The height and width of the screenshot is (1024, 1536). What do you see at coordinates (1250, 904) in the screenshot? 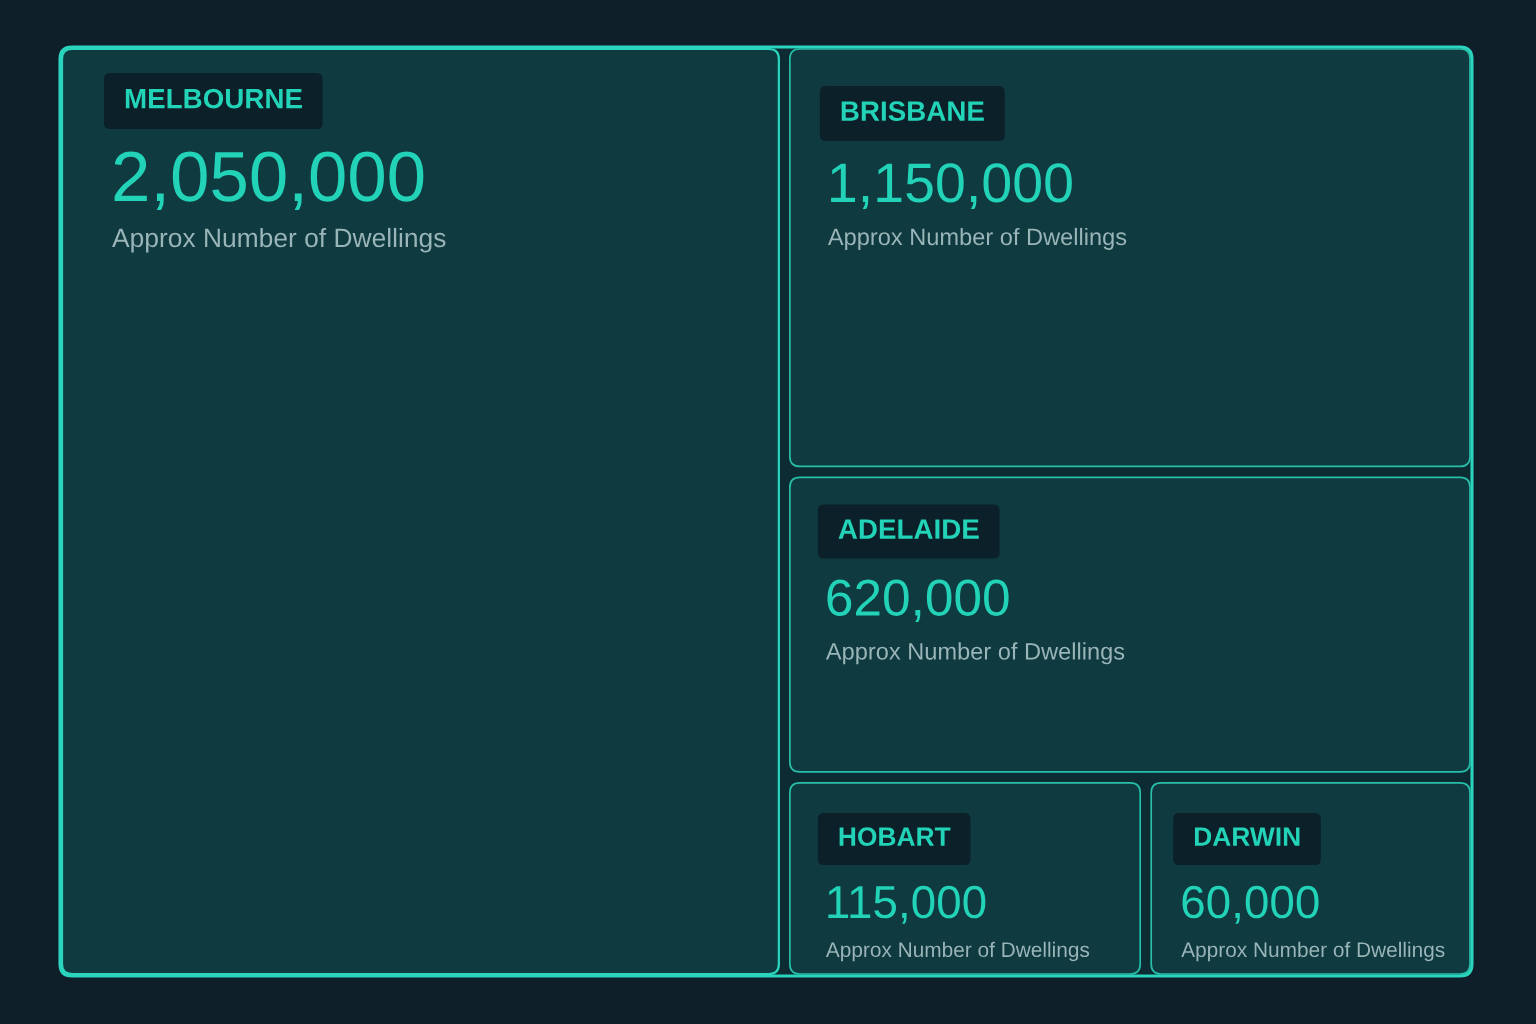
I see `data-label: 60,000` at bounding box center [1250, 904].